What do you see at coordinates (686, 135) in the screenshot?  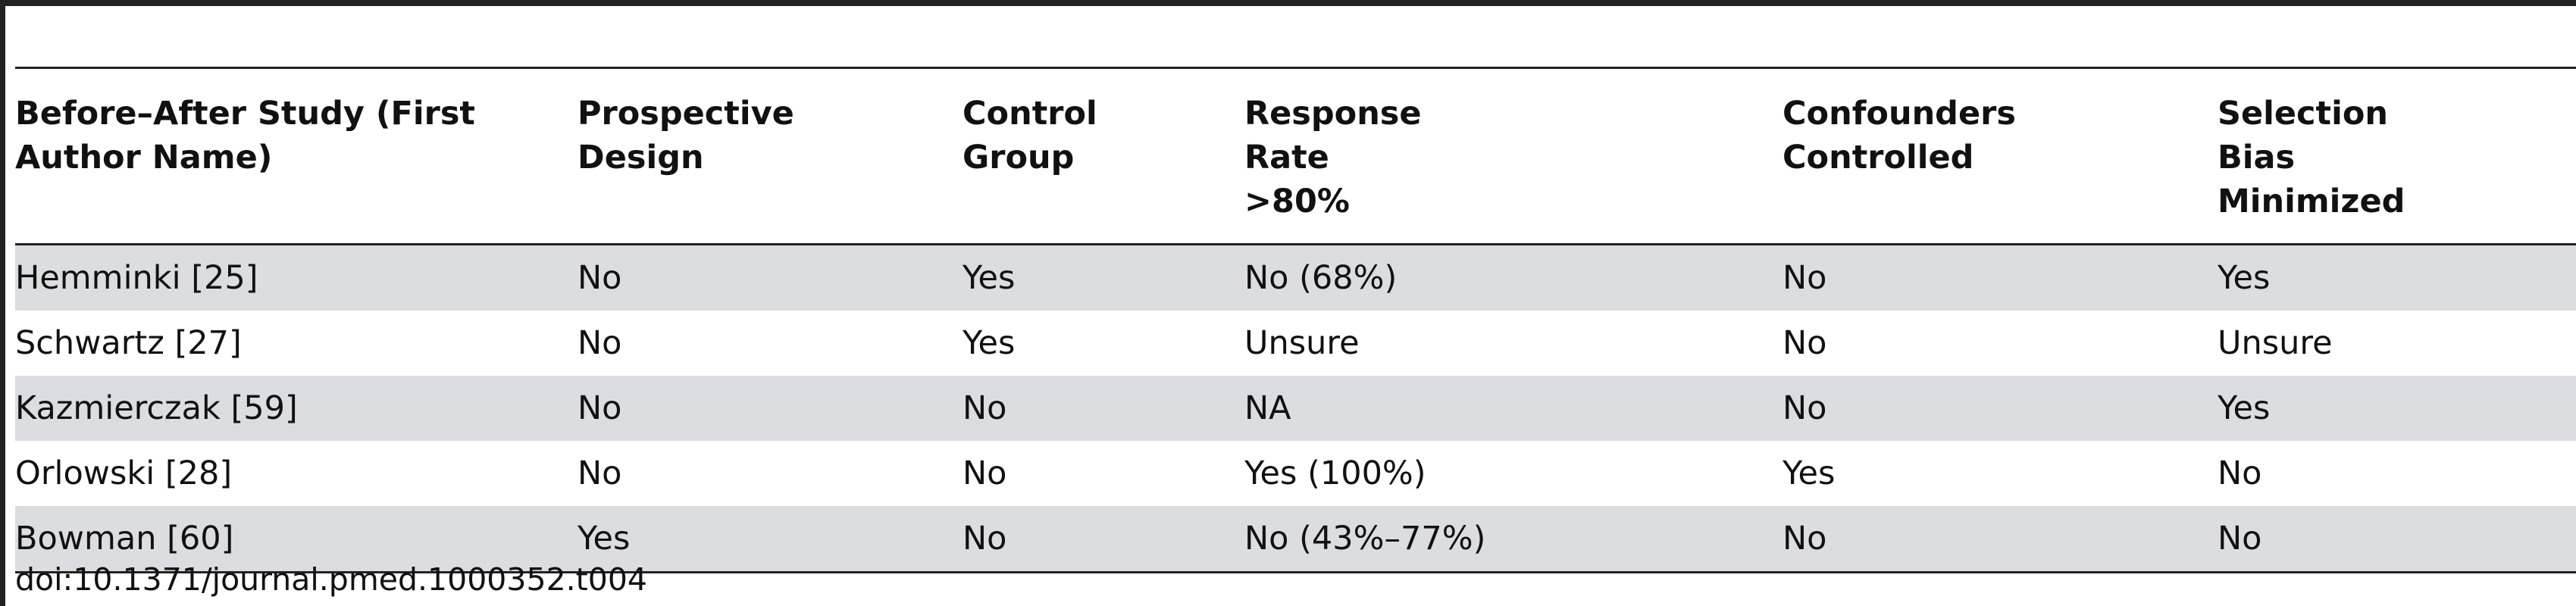 I see `column-header-prospective-design: Prospective Design` at bounding box center [686, 135].